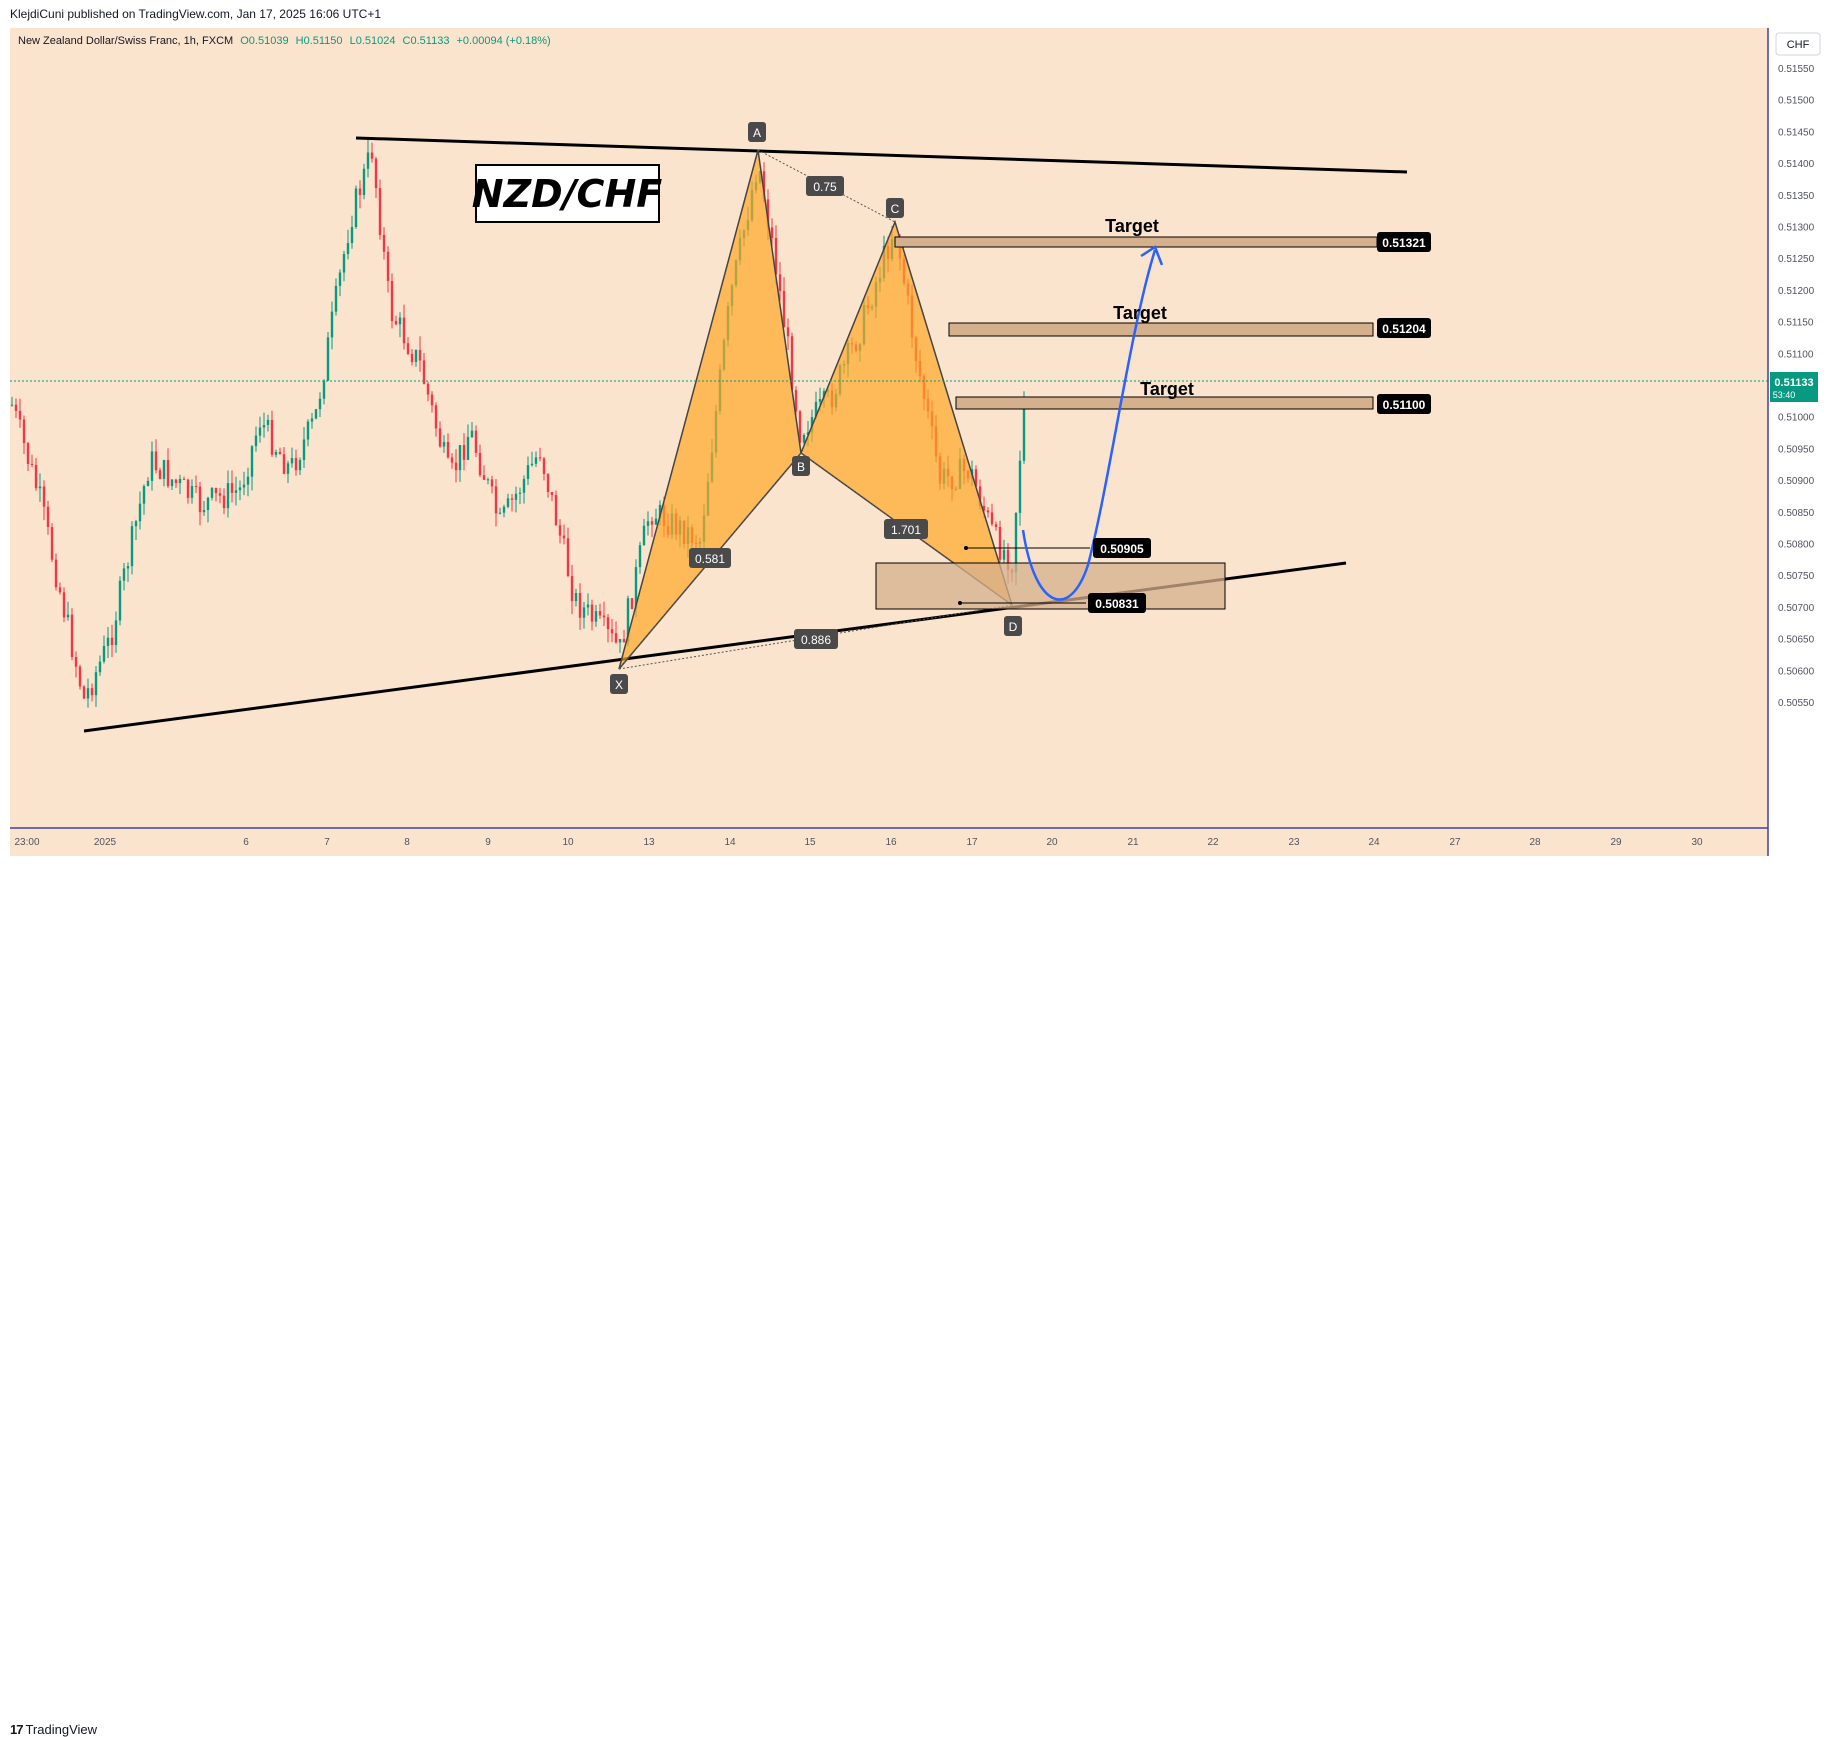 This screenshot has width=1835, height=1737. Describe the element at coordinates (1796, 323) in the screenshot. I see `price-tick: 0.51150` at that location.